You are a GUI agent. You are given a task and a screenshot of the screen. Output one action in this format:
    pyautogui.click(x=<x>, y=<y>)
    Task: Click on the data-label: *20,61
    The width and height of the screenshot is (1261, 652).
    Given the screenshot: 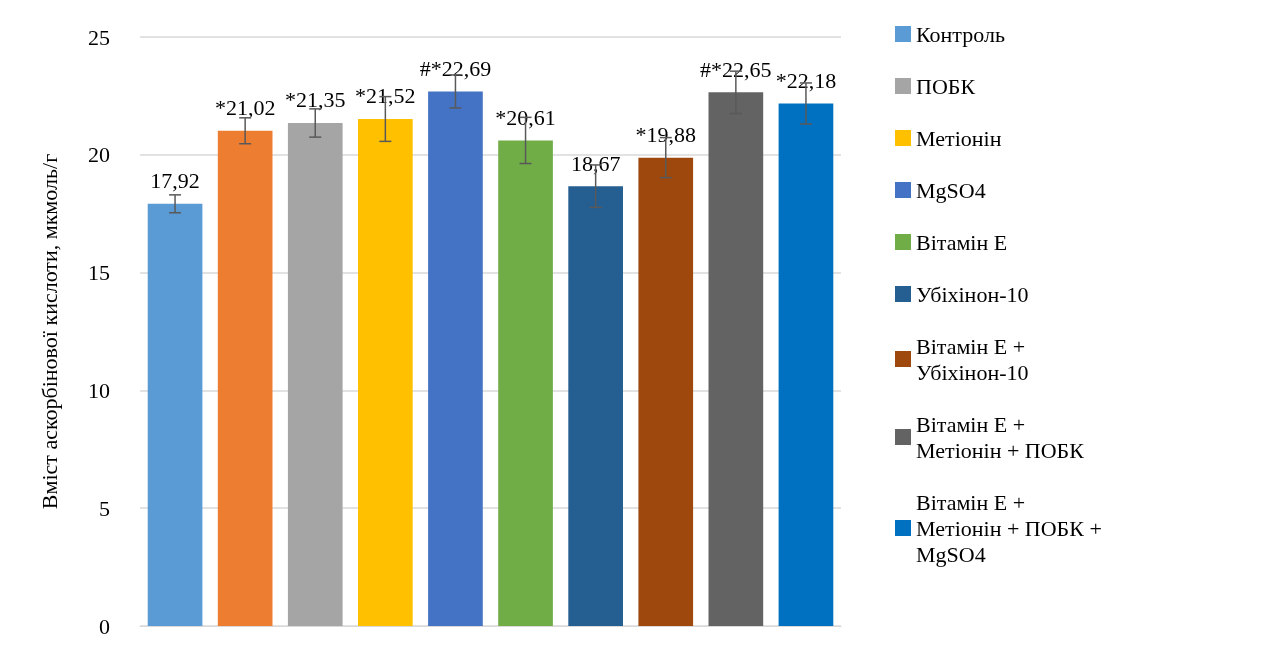 What is the action you would take?
    pyautogui.click(x=525, y=117)
    